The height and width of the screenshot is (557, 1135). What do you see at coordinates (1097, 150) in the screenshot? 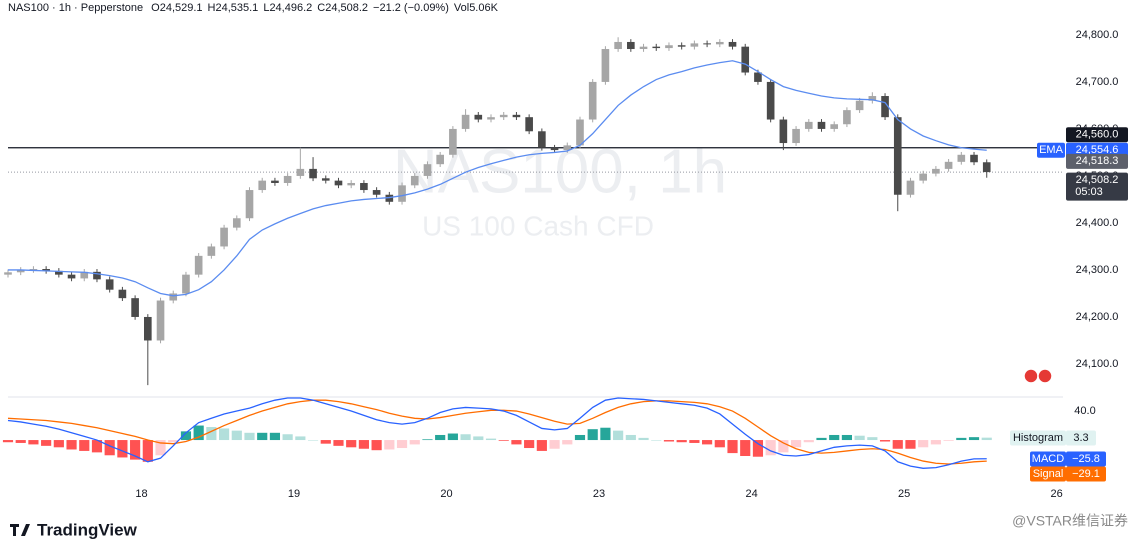
I see `ema-value: 24,554.6` at bounding box center [1097, 150].